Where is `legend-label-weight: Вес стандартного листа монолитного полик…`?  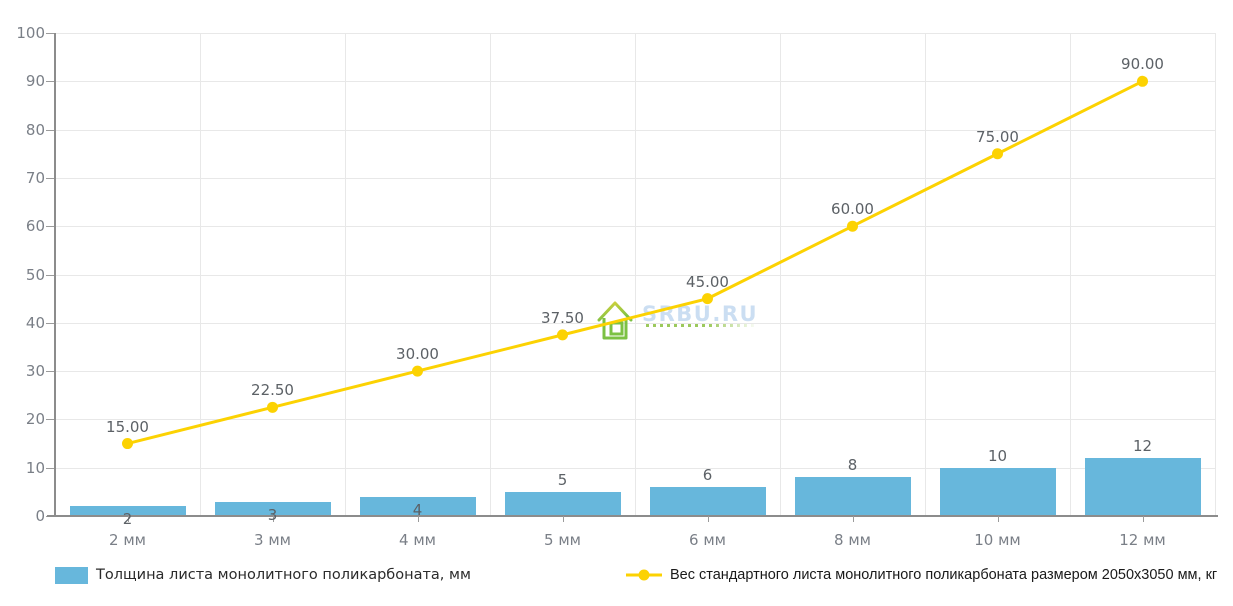
legend-label-weight: Вес стандартного листа монолитного полик… is located at coordinates (944, 575).